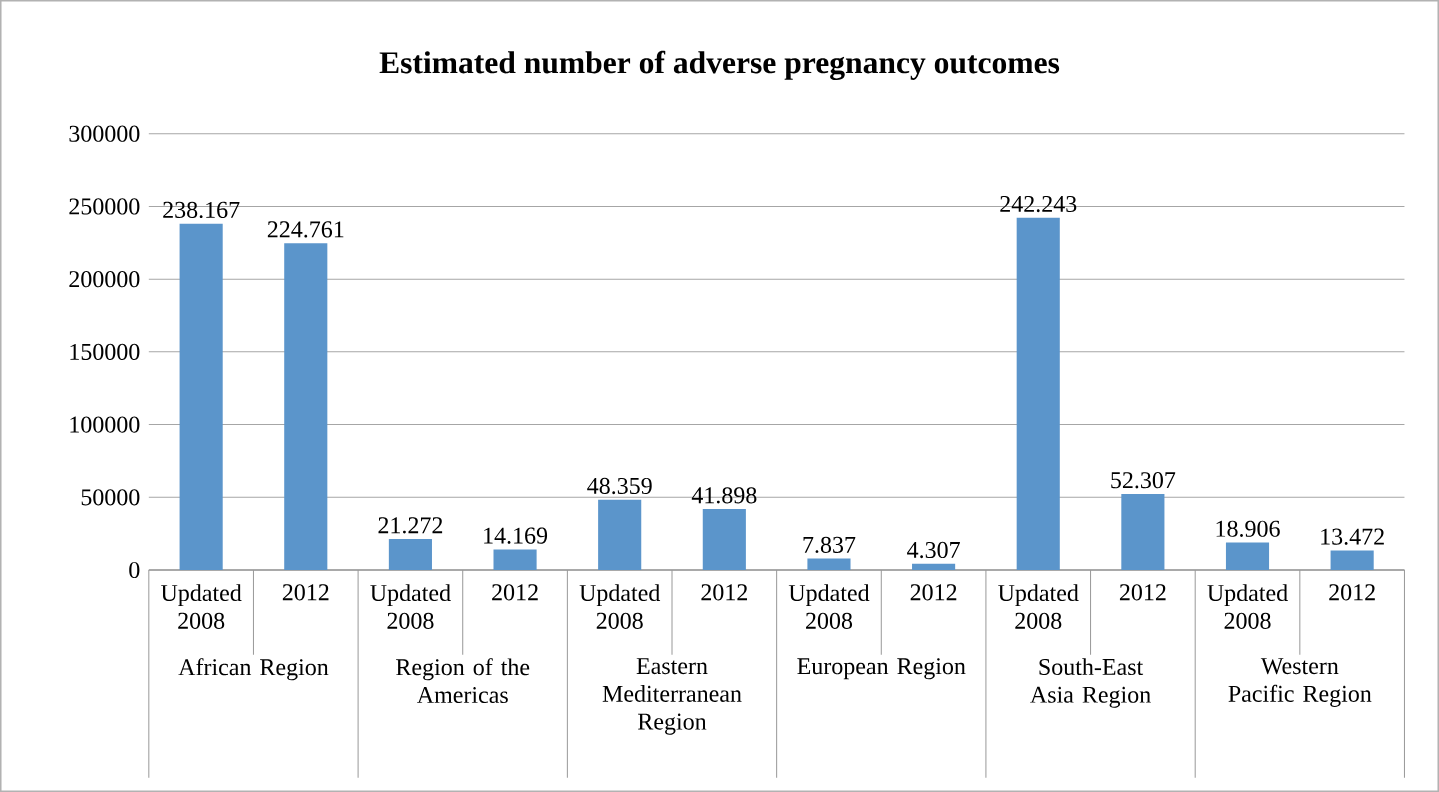 Image resolution: width=1439 pixels, height=792 pixels. Describe the element at coordinates (105, 424) in the screenshot. I see `y-tick-label: 100000` at that location.